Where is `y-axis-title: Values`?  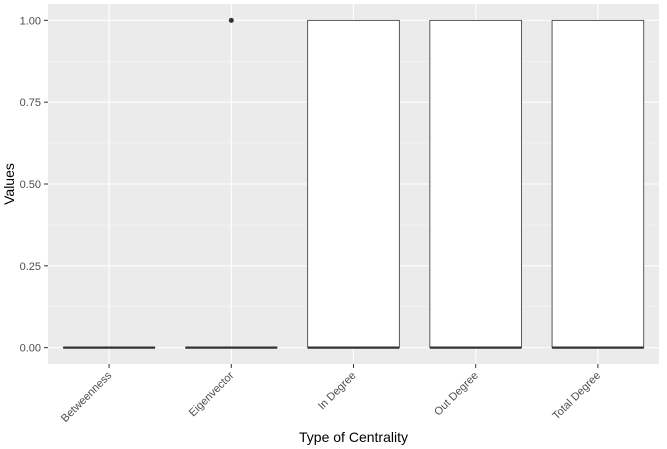 y-axis-title: Values is located at coordinates (9, 184).